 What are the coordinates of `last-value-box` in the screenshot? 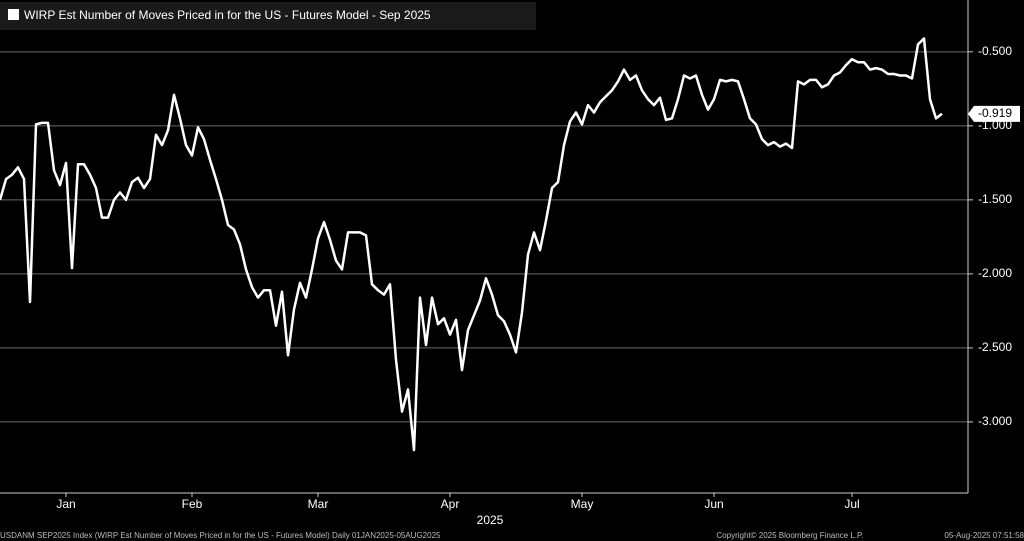 It's located at (994, 113).